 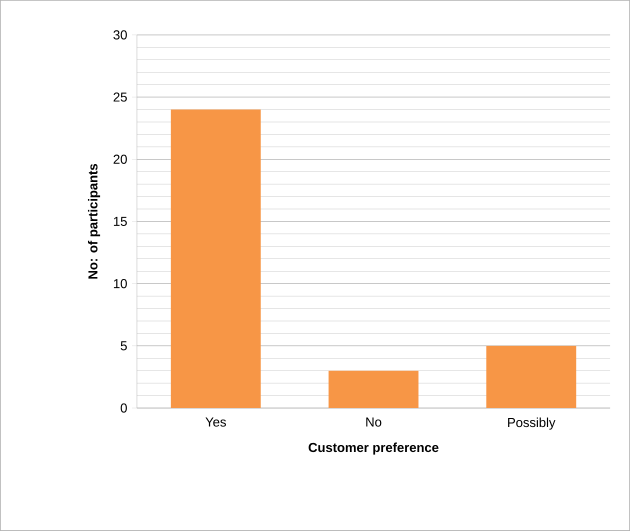 What do you see at coordinates (532, 424) in the screenshot?
I see `x-tick-label: Possibly` at bounding box center [532, 424].